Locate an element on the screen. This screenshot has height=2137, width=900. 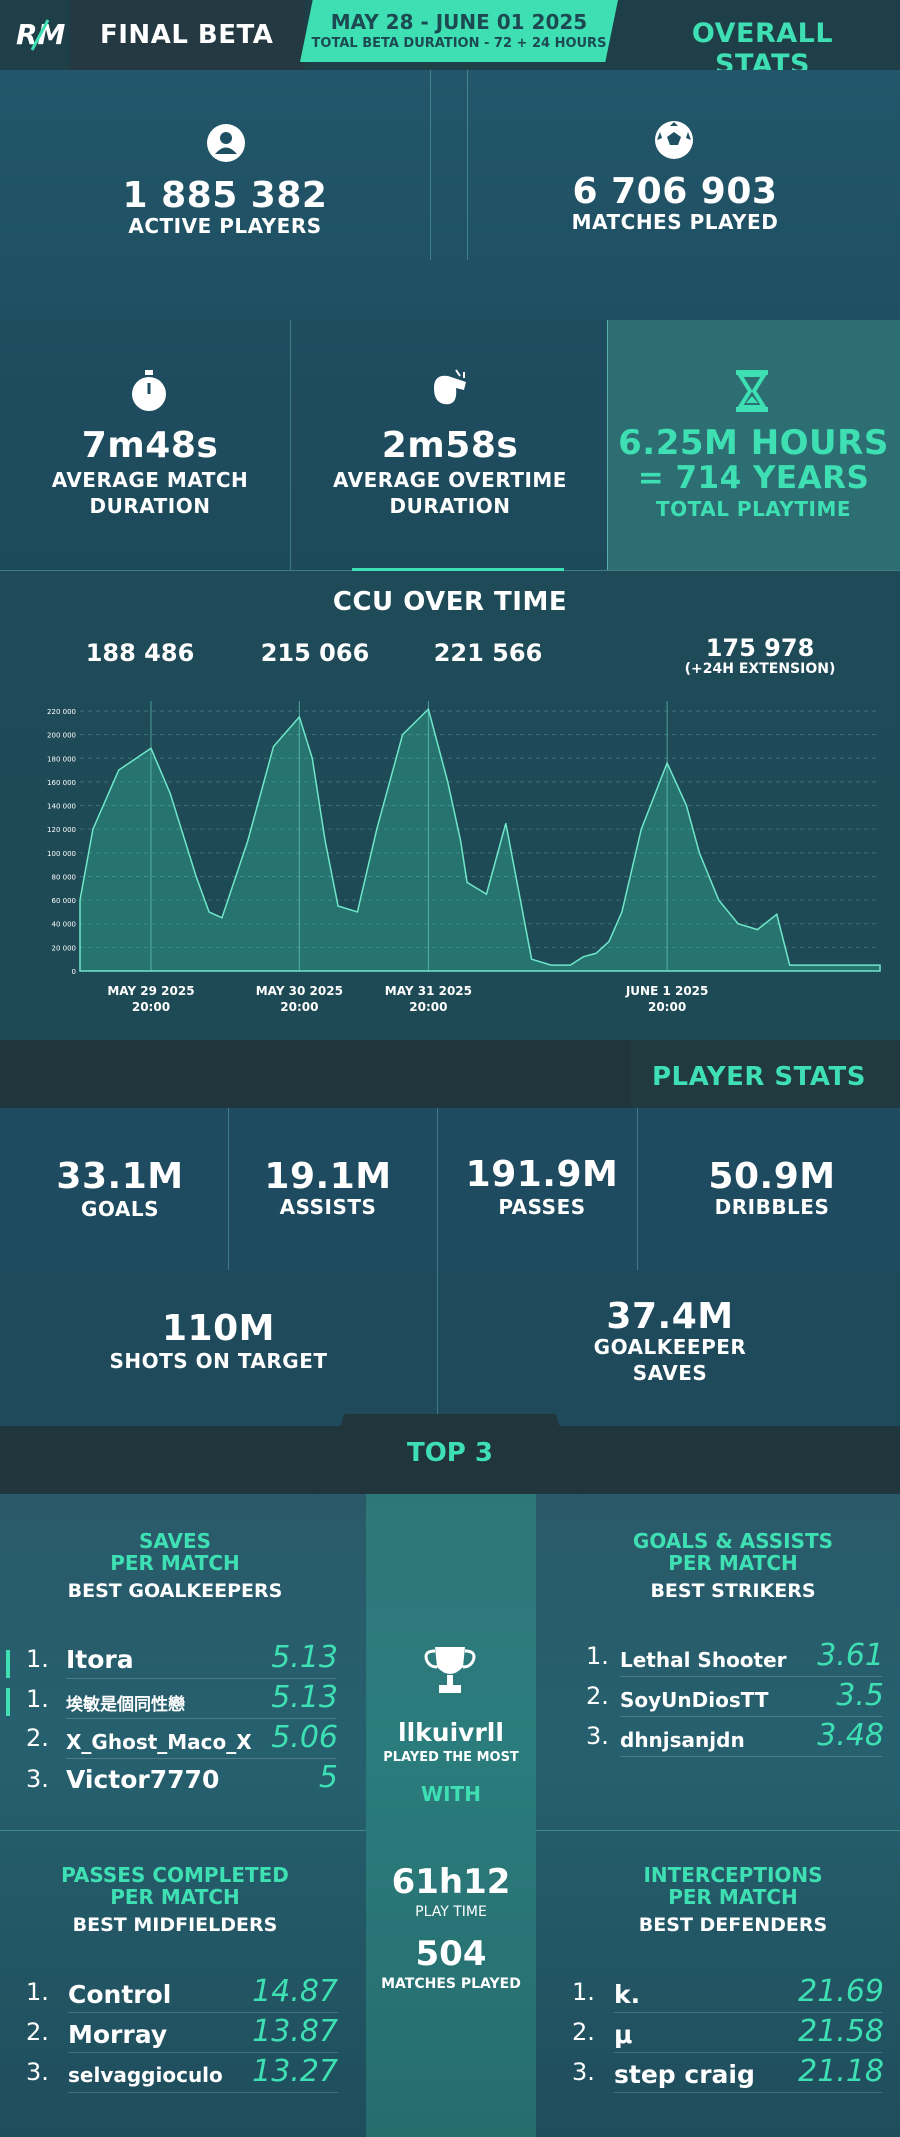
avg-overtime-label-1: AVERAGE OVERTIME is located at coordinates (450, 480).